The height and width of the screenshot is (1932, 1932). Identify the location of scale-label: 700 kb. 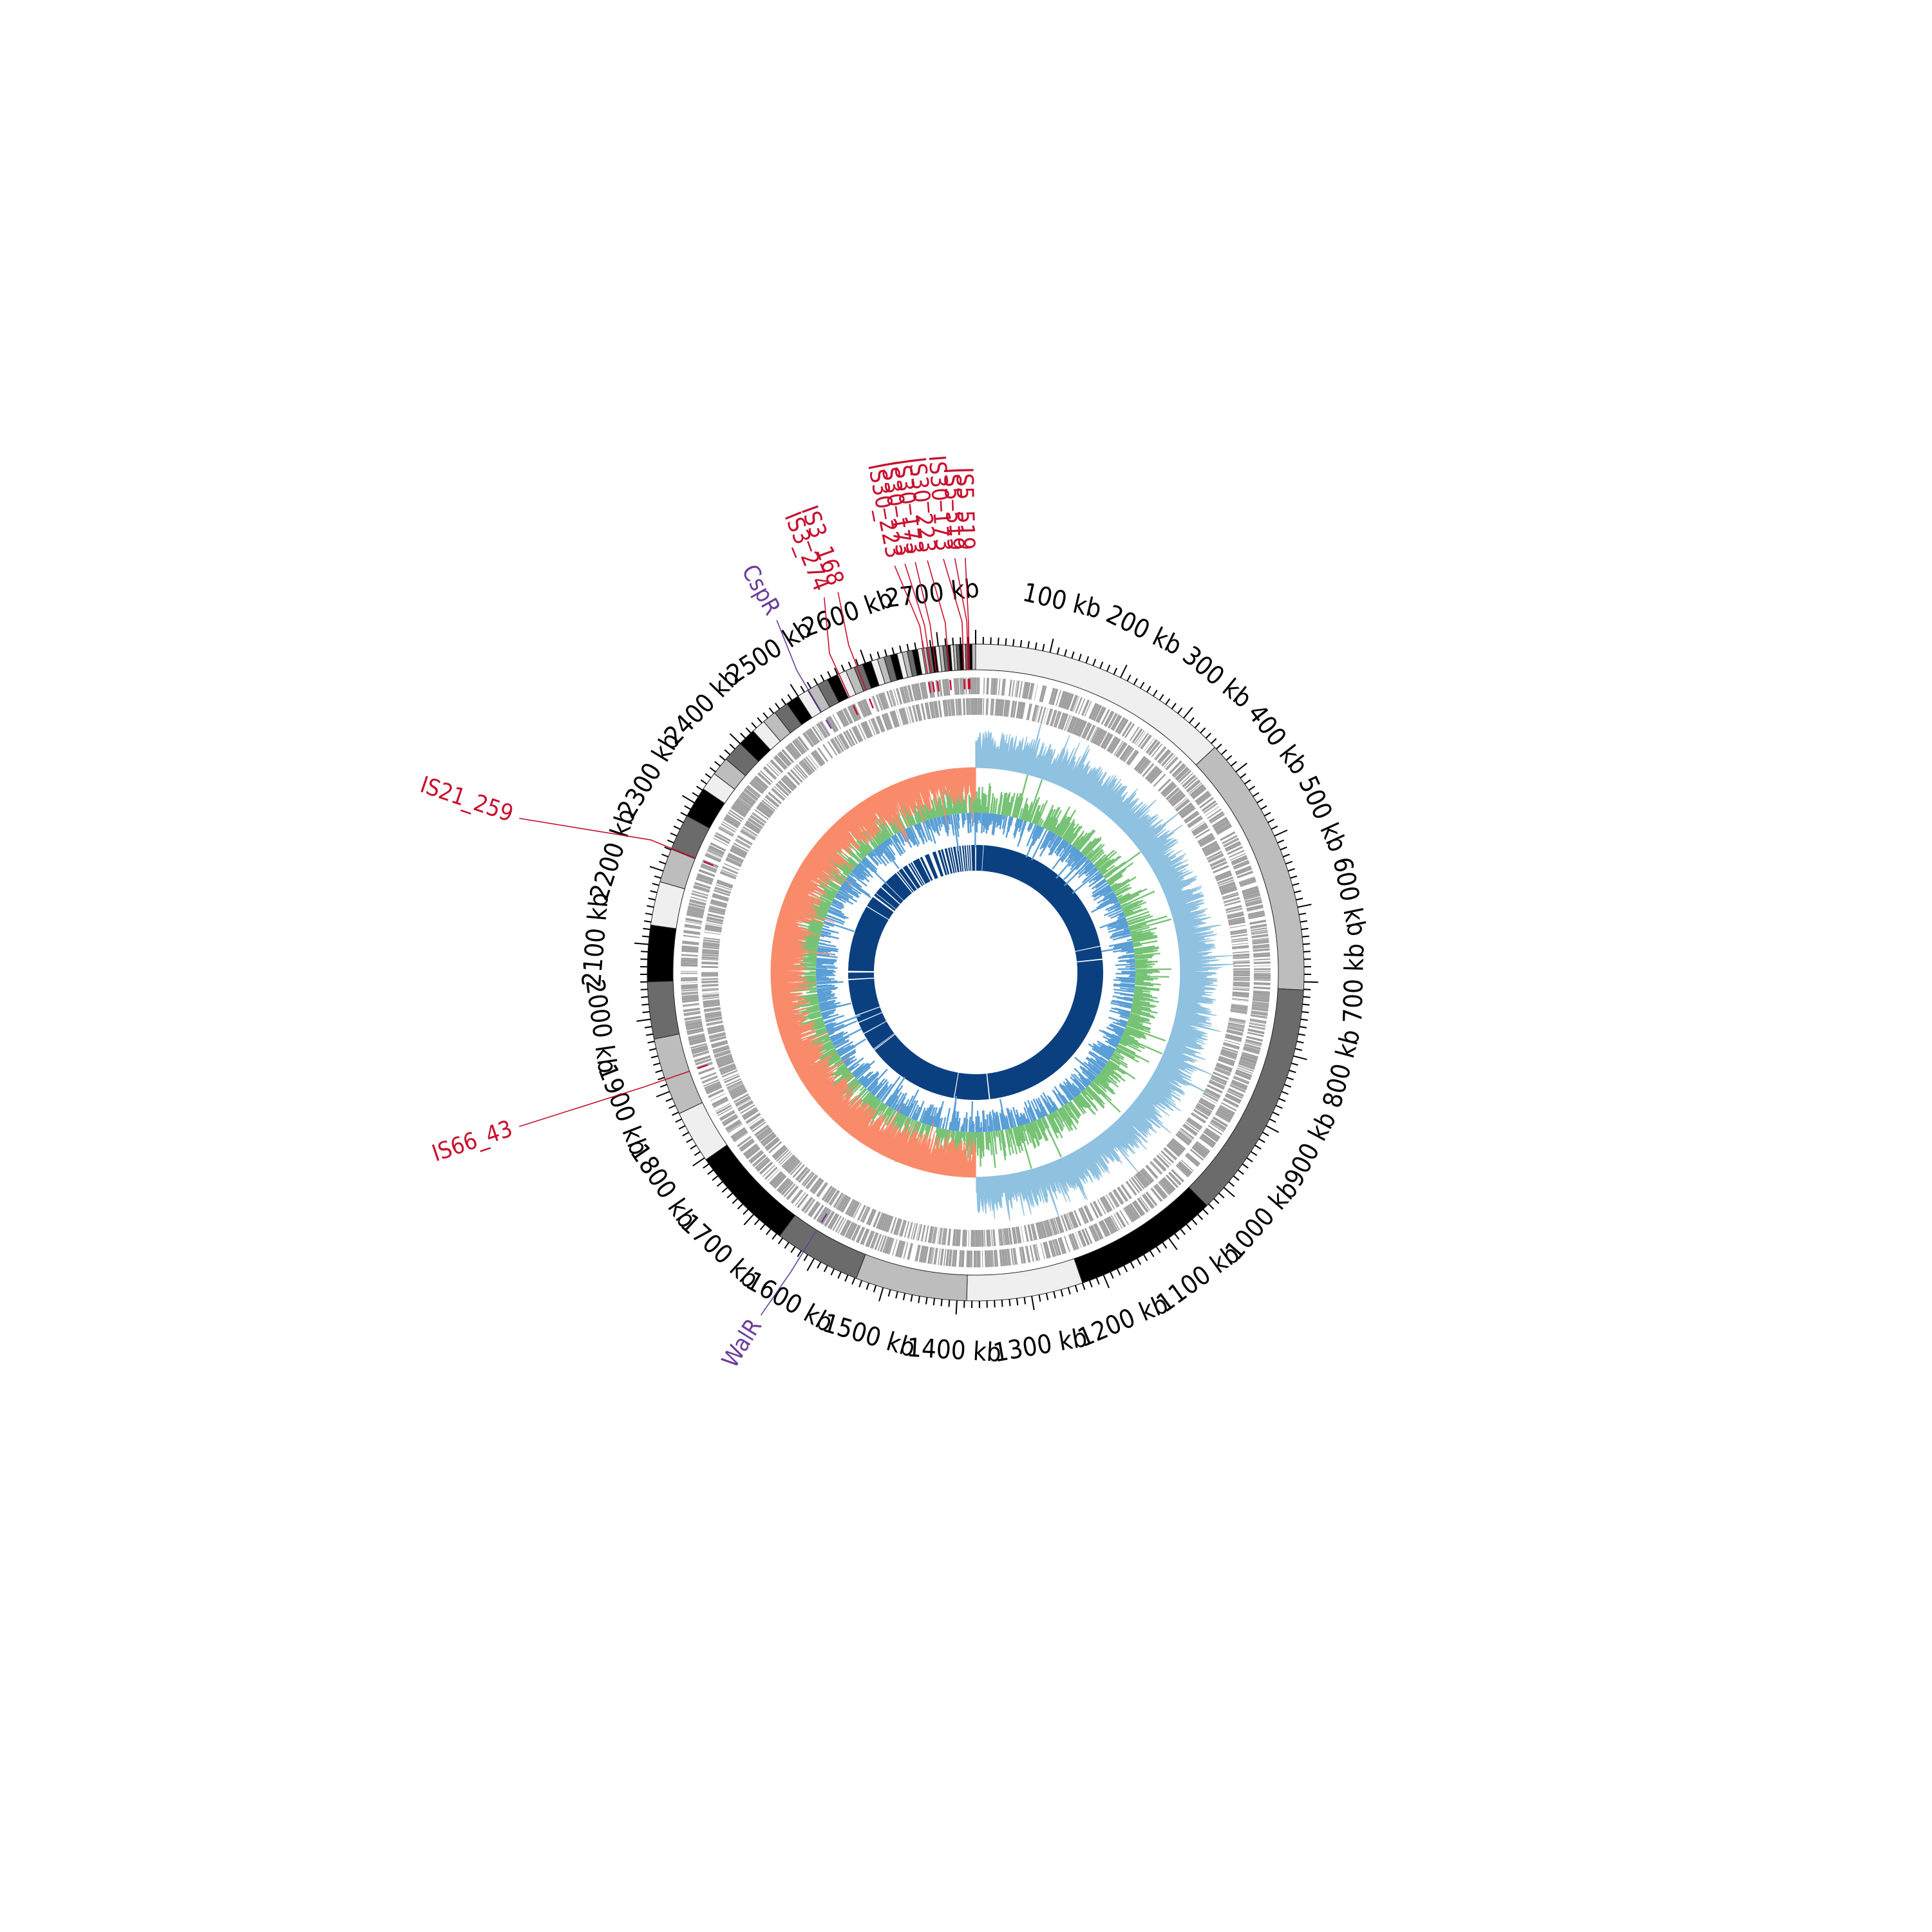
(1354, 983).